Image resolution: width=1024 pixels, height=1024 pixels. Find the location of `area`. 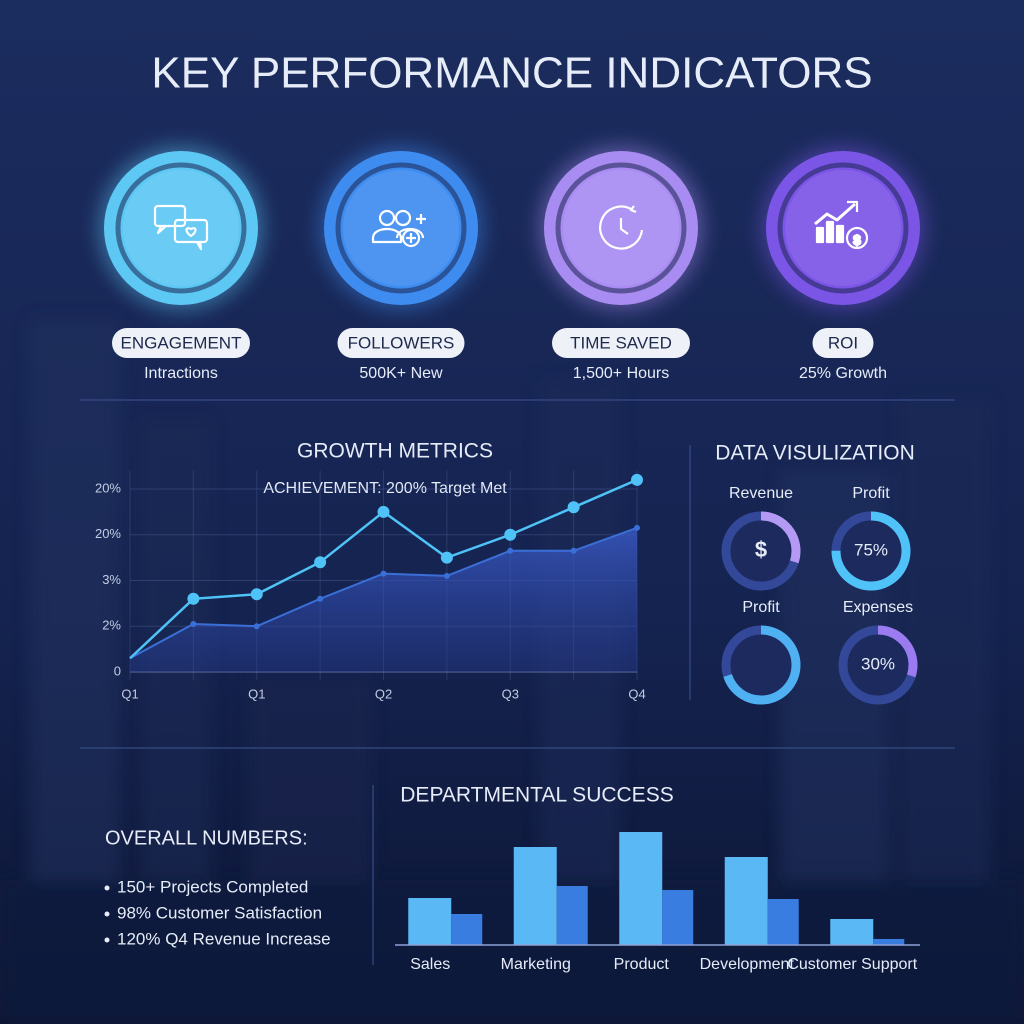

area is located at coordinates (383, 599).